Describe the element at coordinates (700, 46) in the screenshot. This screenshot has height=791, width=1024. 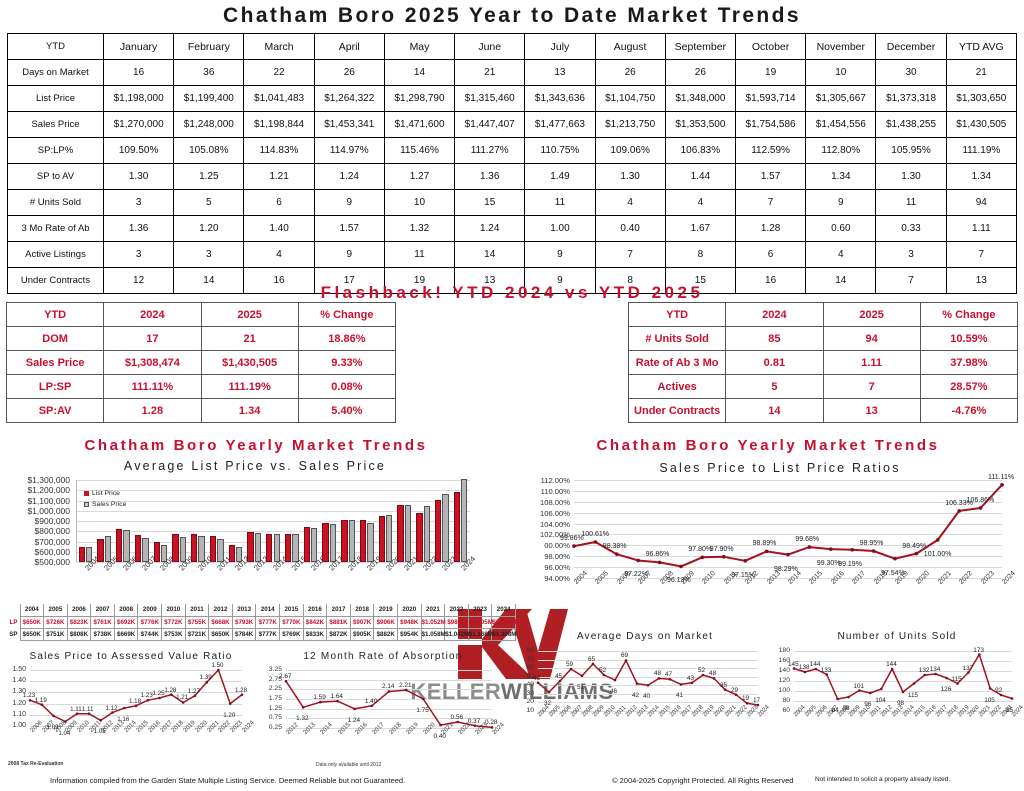
I see `ytd-col-header: September` at that location.